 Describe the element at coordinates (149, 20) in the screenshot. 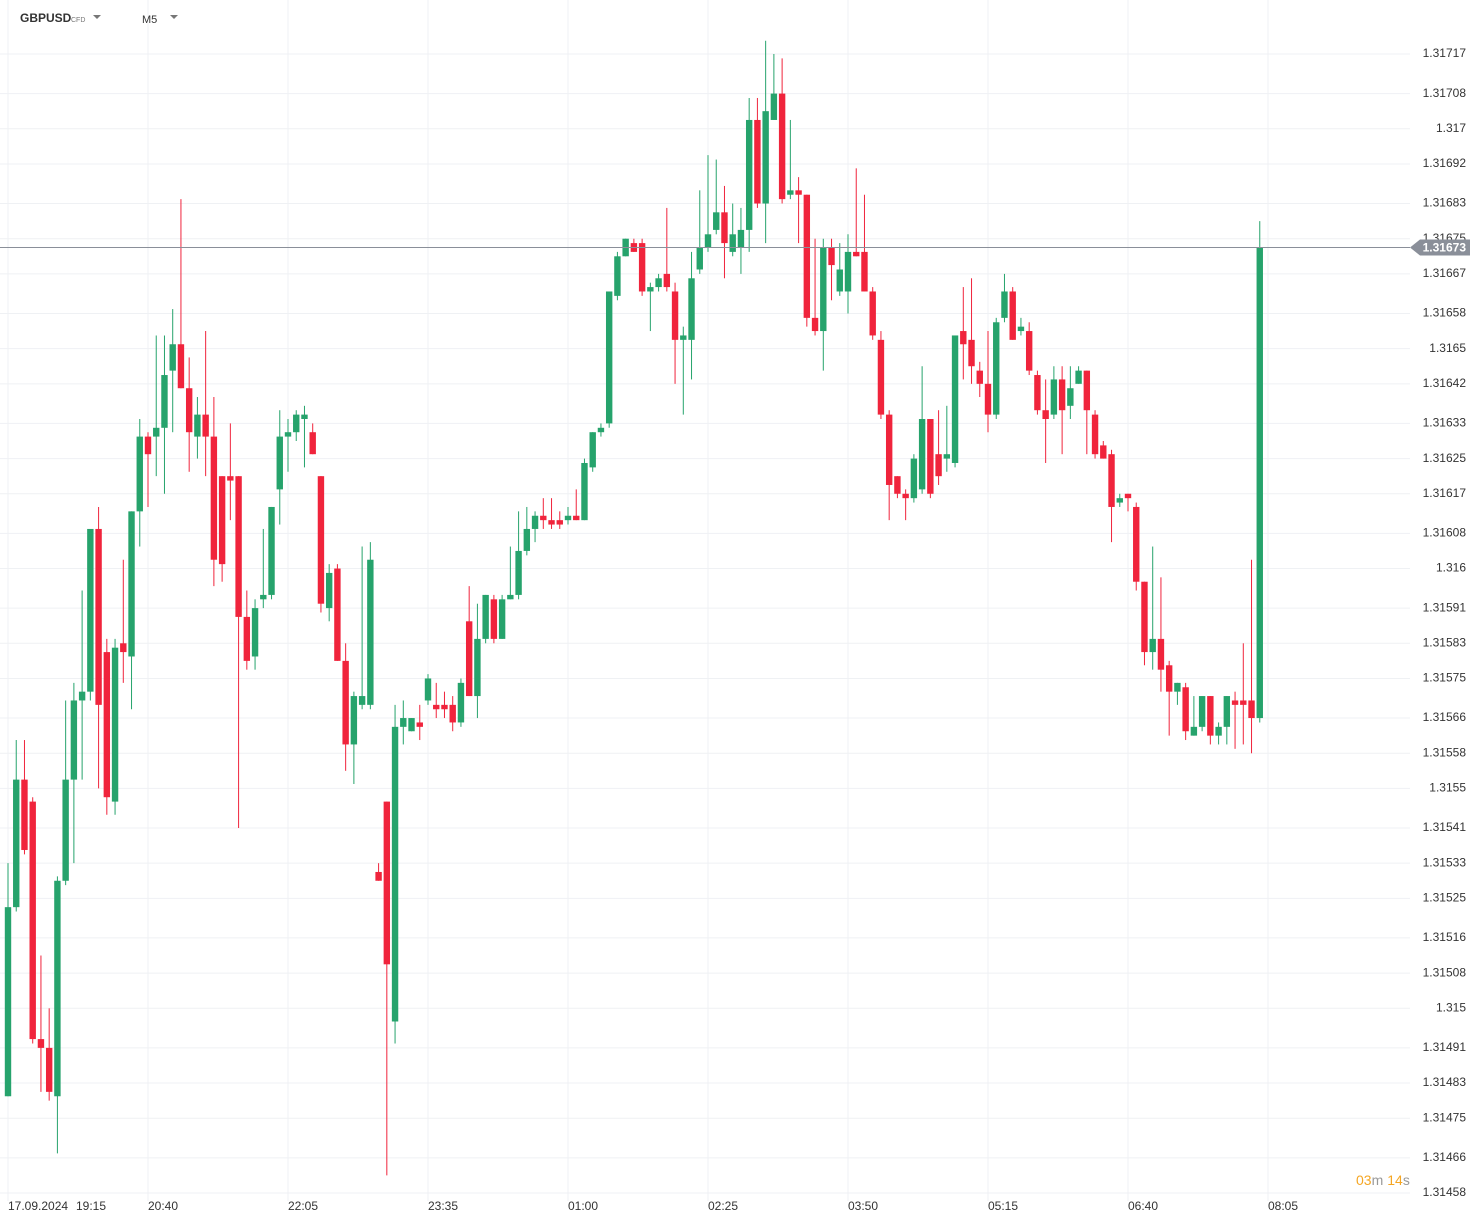

I see `timeframe: M5` at that location.